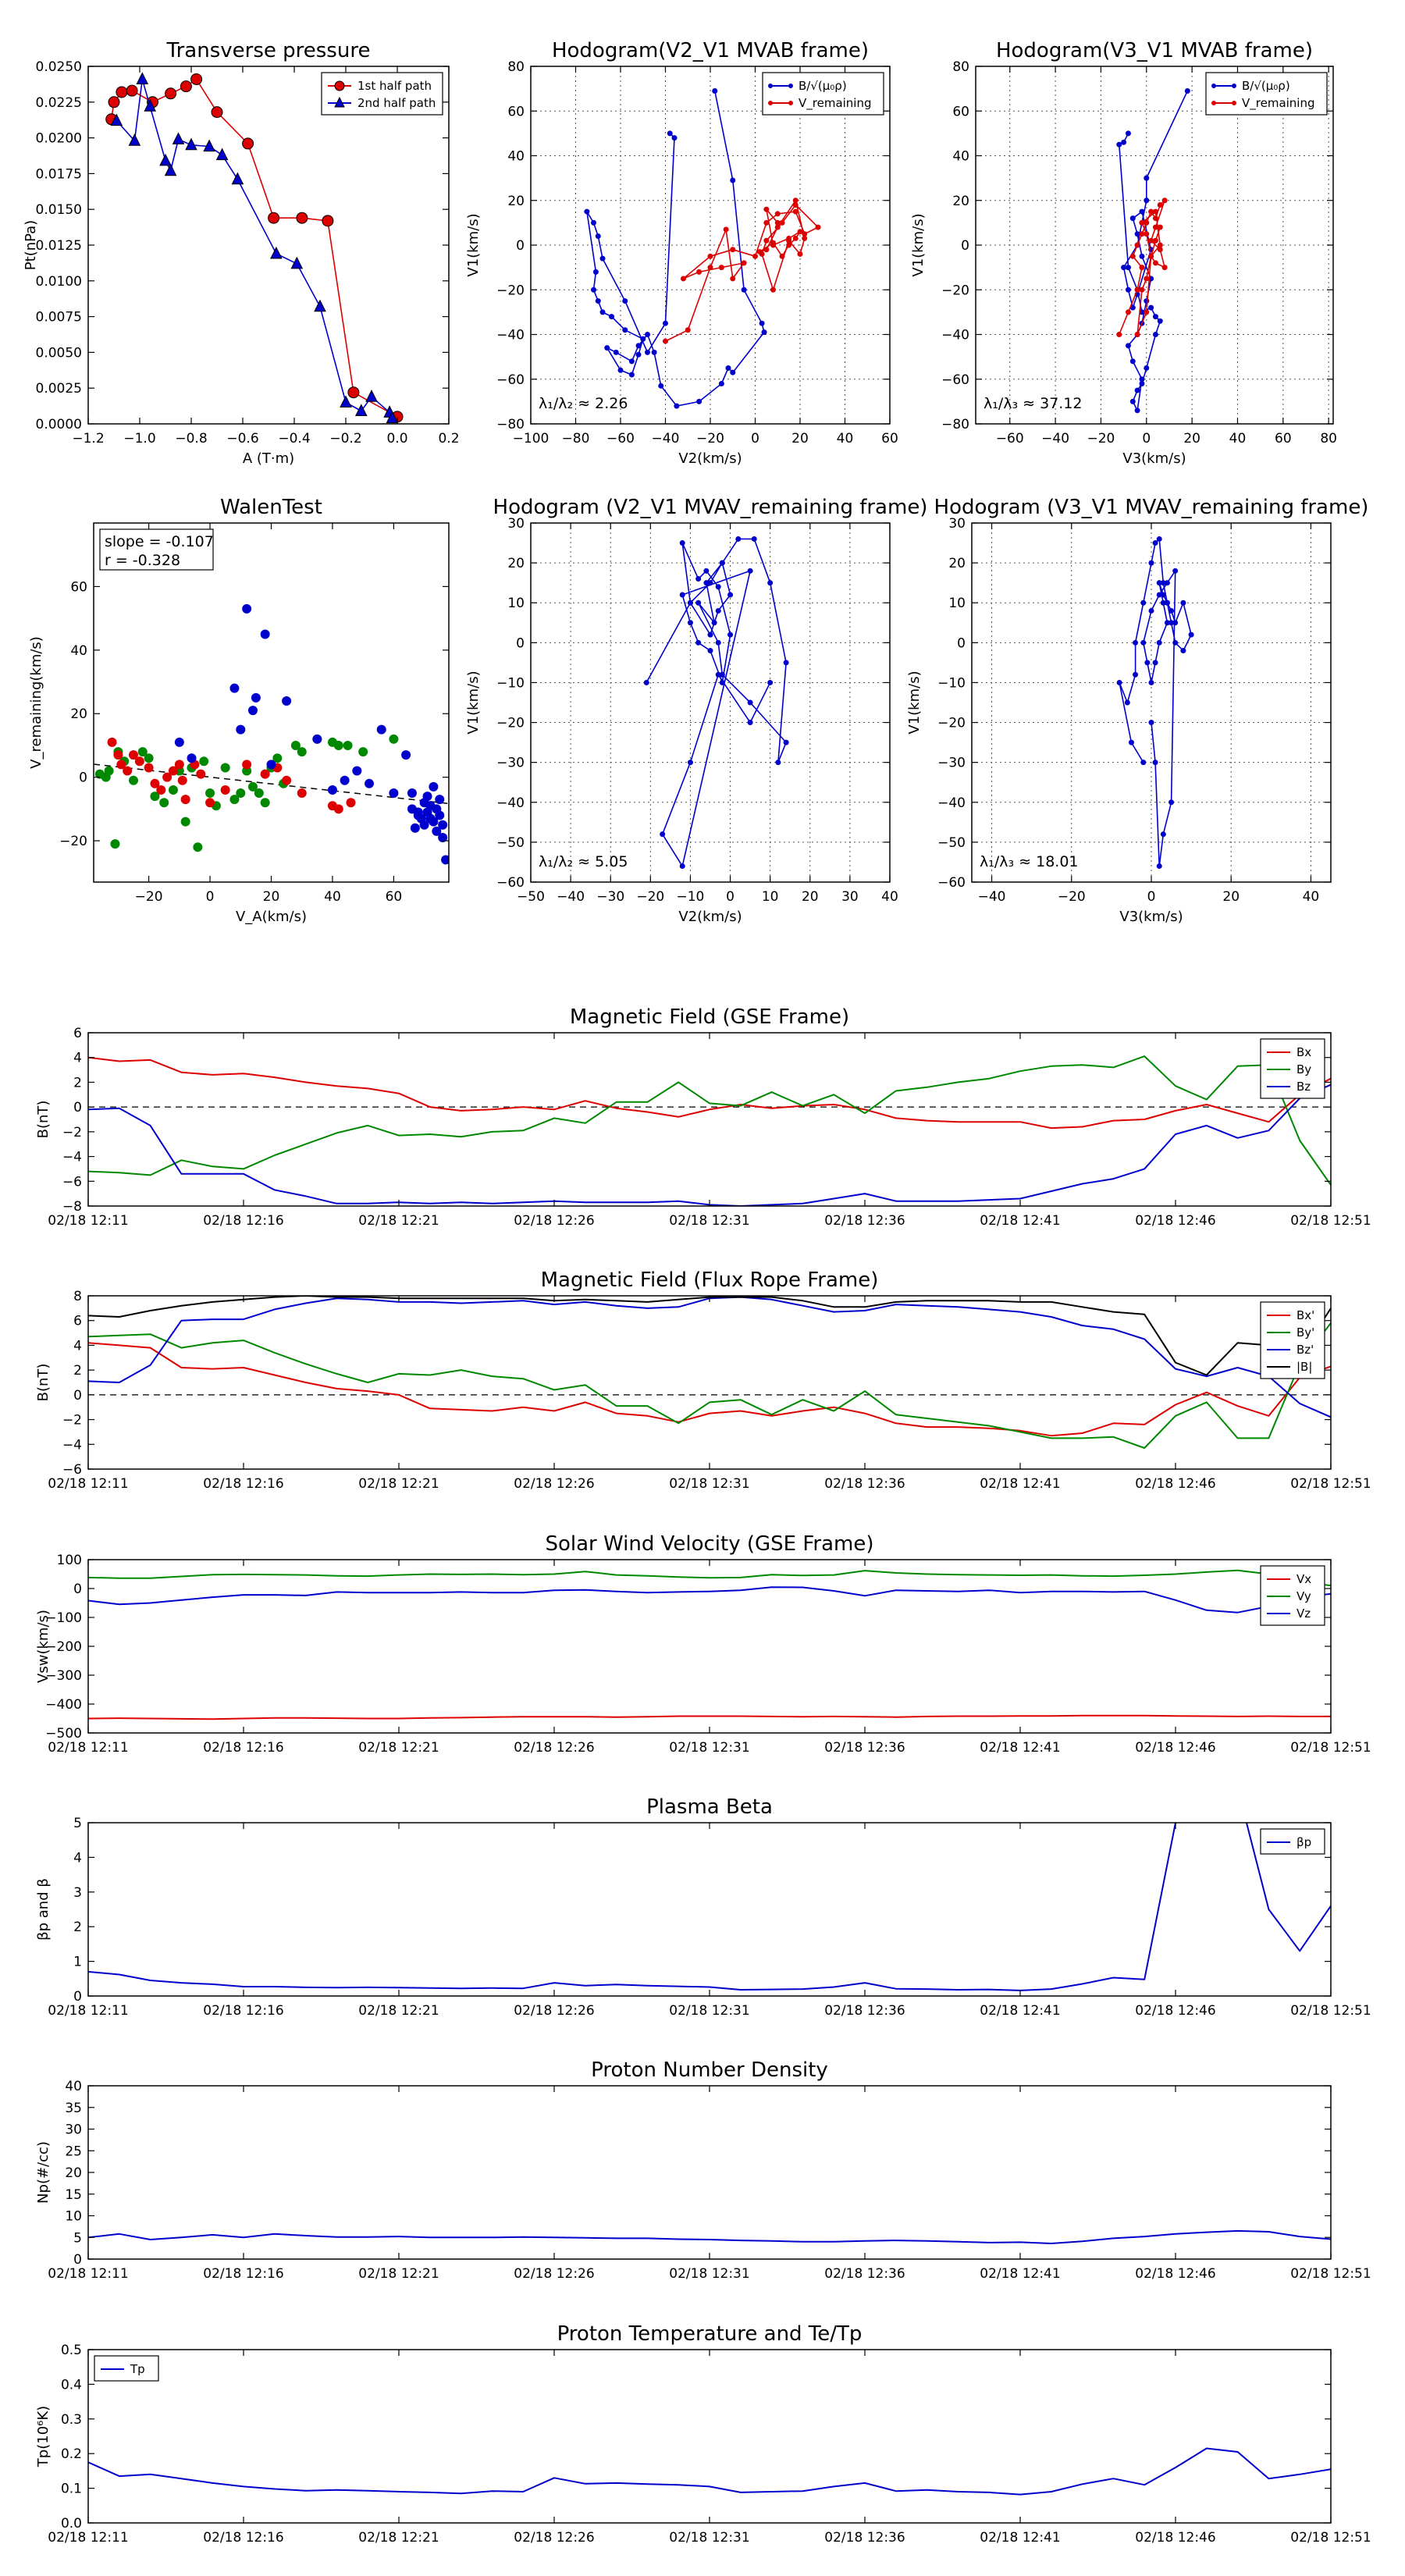 The image size is (1405, 2576). What do you see at coordinates (382, 94) in the screenshot?
I see `legend-box` at bounding box center [382, 94].